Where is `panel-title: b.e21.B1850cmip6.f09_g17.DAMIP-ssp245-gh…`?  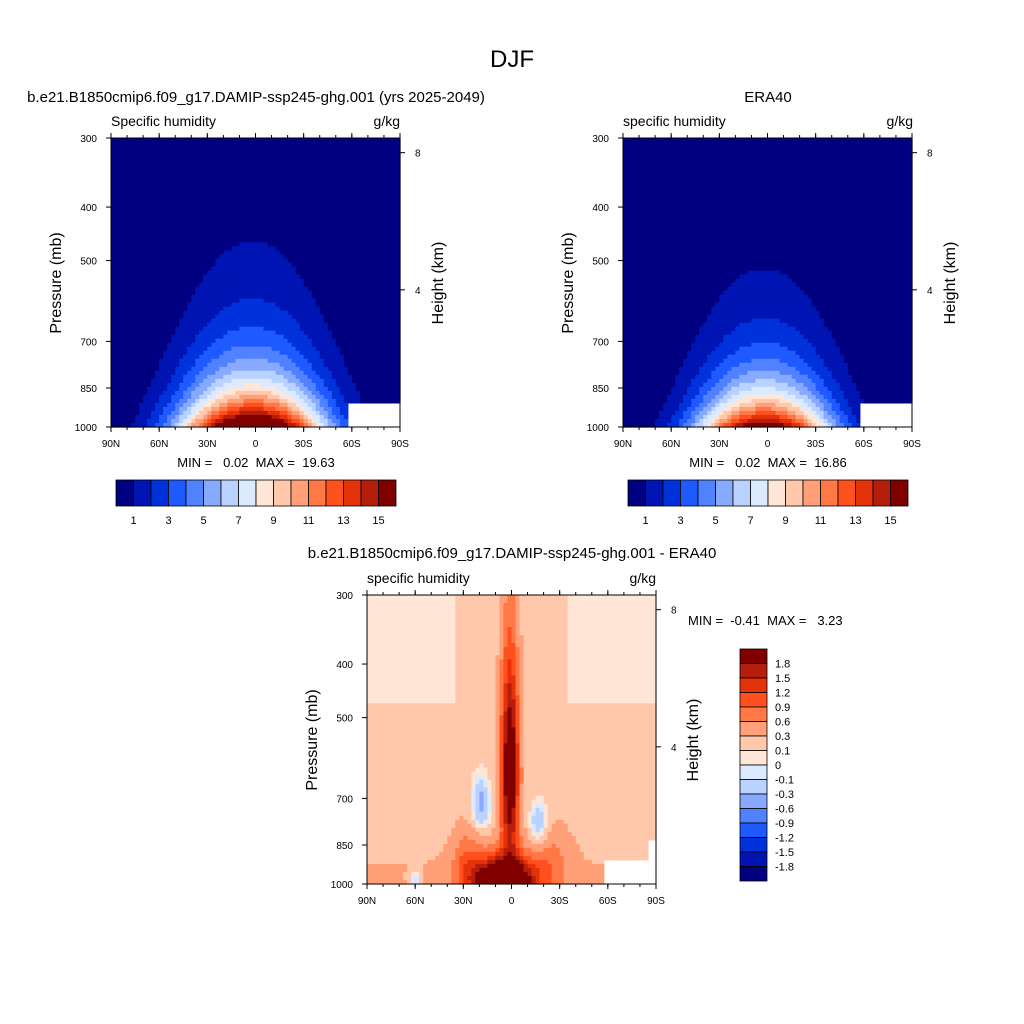 panel-title: b.e21.B1850cmip6.f09_g17.DAMIP-ssp245-gh… is located at coordinates (256, 97).